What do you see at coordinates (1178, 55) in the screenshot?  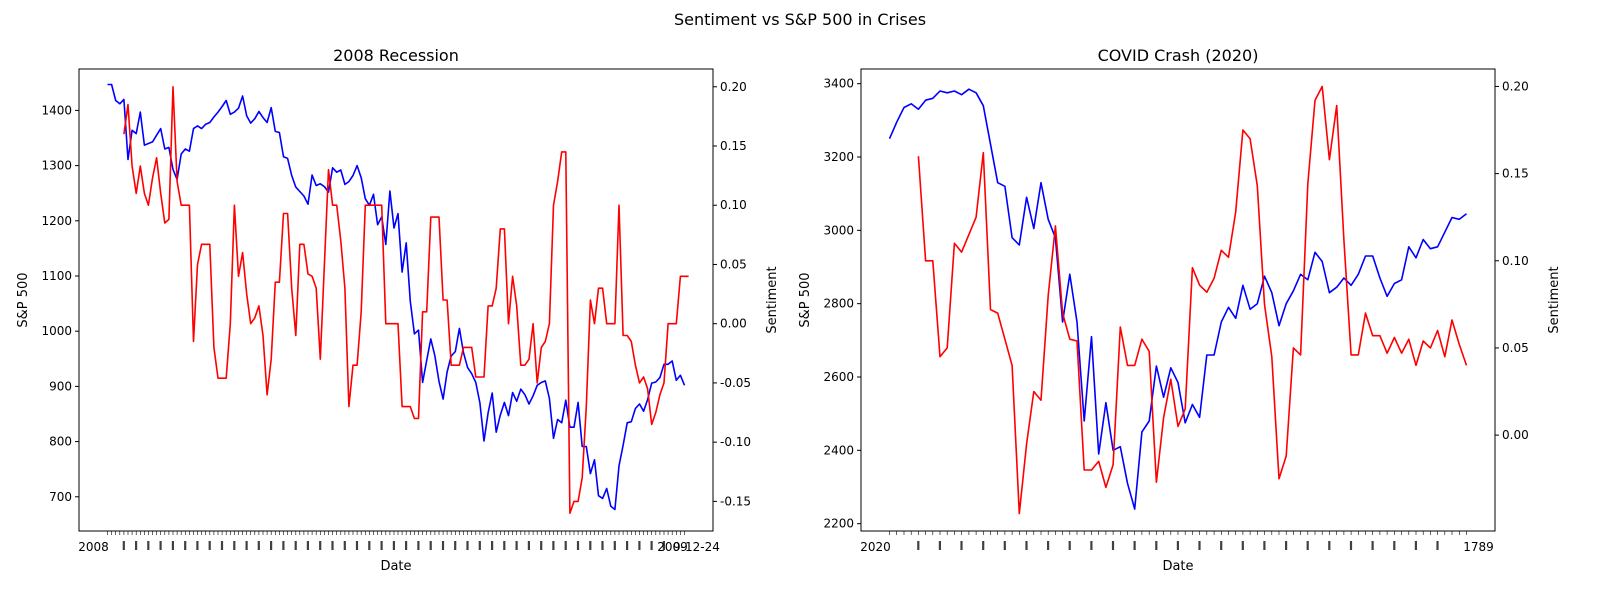 I see `panel-title: COVID Crash (2020)` at bounding box center [1178, 55].